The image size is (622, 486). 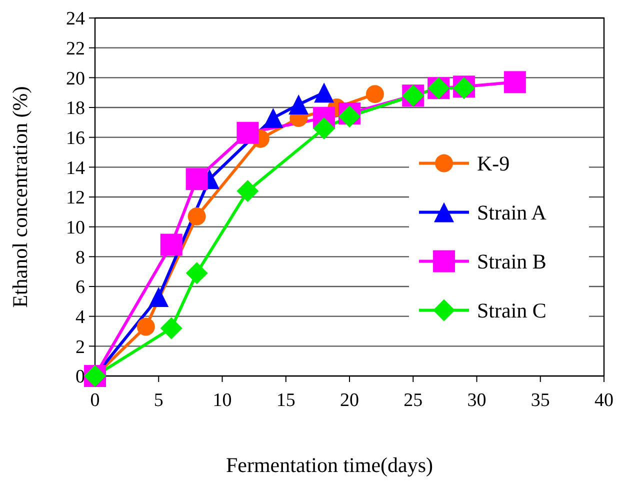 What do you see at coordinates (76, 19) in the screenshot?
I see `y-tick-label: 24` at bounding box center [76, 19].